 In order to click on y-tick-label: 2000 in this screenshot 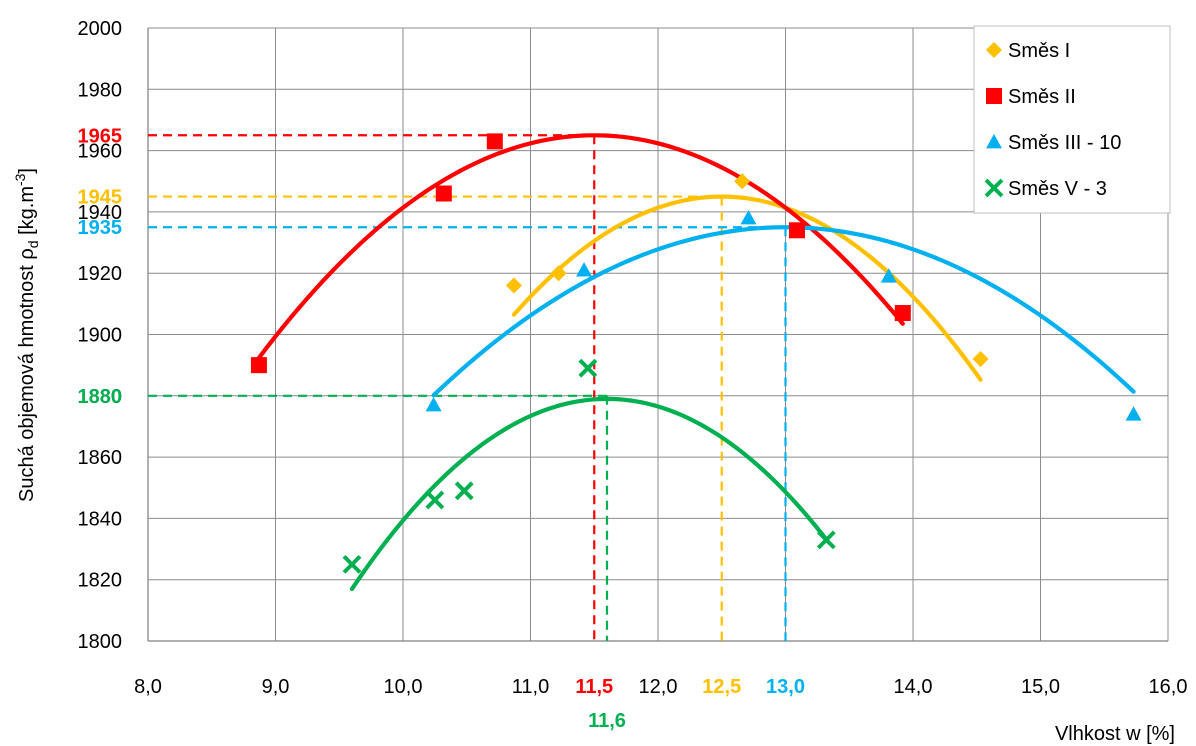, I will do `click(100, 29)`.